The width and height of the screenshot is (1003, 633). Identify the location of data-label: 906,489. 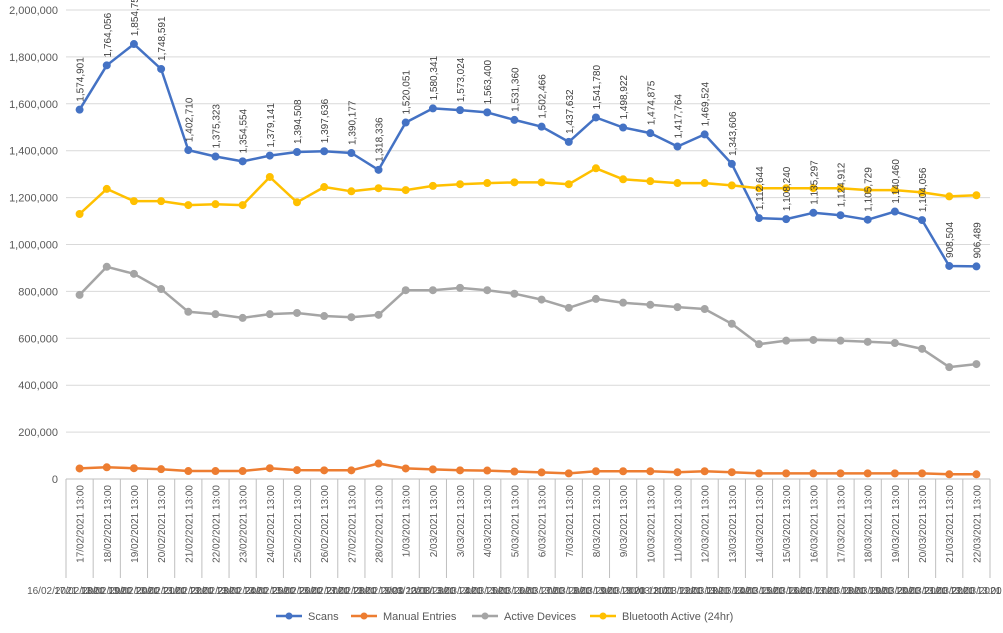
(977, 240).